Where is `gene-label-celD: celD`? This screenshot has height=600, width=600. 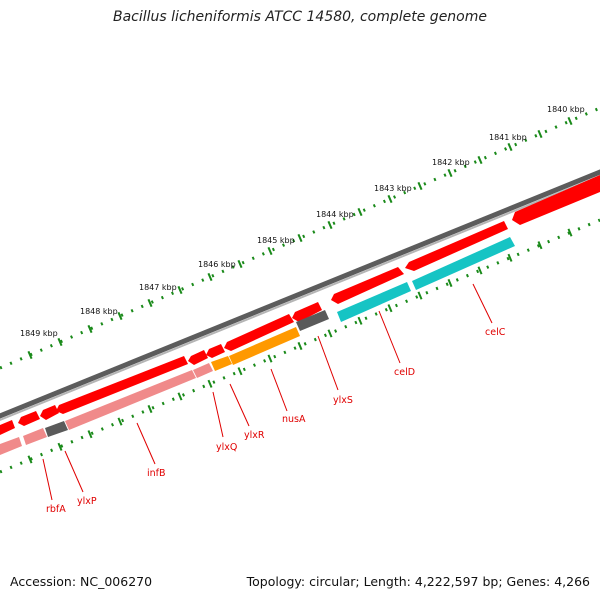
gene-label-celD: celD is located at coordinates (404, 372).